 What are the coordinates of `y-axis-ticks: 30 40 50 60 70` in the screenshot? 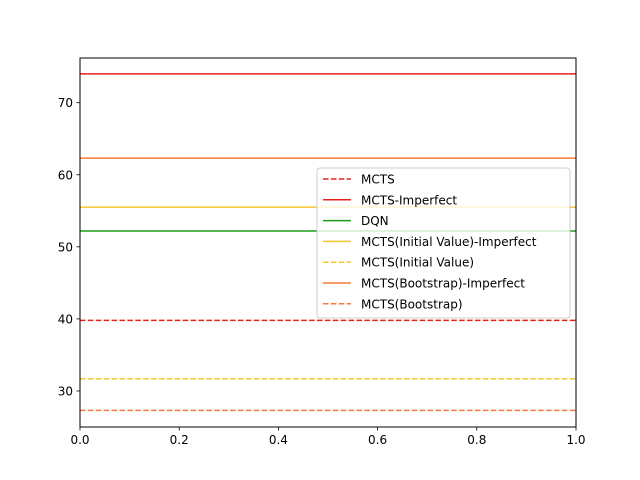 It's located at (69, 247).